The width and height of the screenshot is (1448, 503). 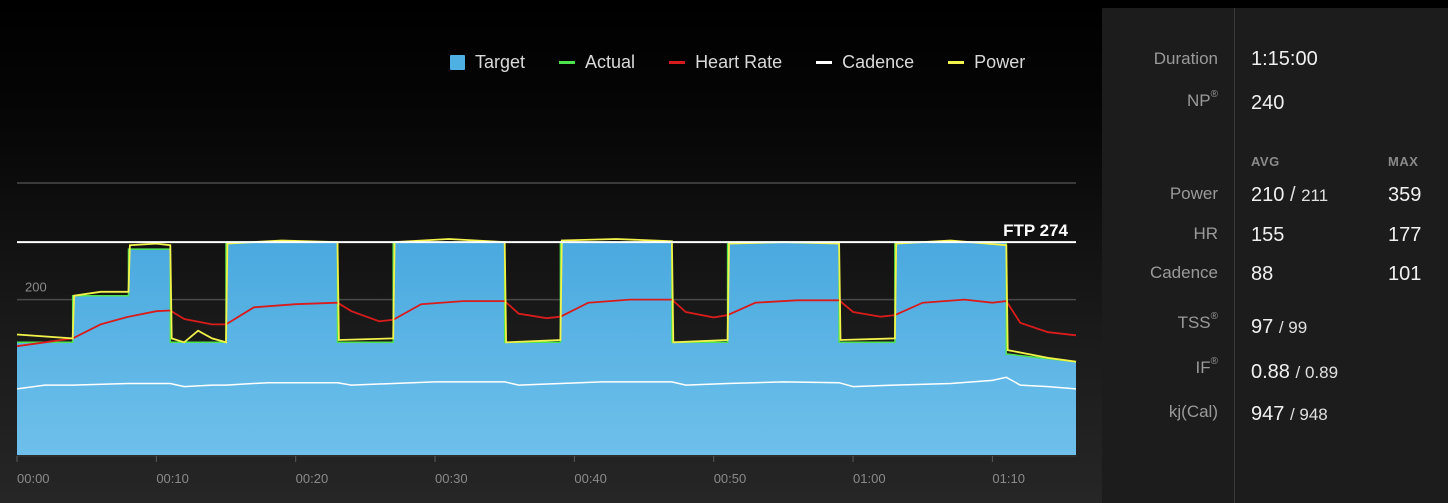 What do you see at coordinates (1214, 316) in the screenshot?
I see `tss-mark: ®` at bounding box center [1214, 316].